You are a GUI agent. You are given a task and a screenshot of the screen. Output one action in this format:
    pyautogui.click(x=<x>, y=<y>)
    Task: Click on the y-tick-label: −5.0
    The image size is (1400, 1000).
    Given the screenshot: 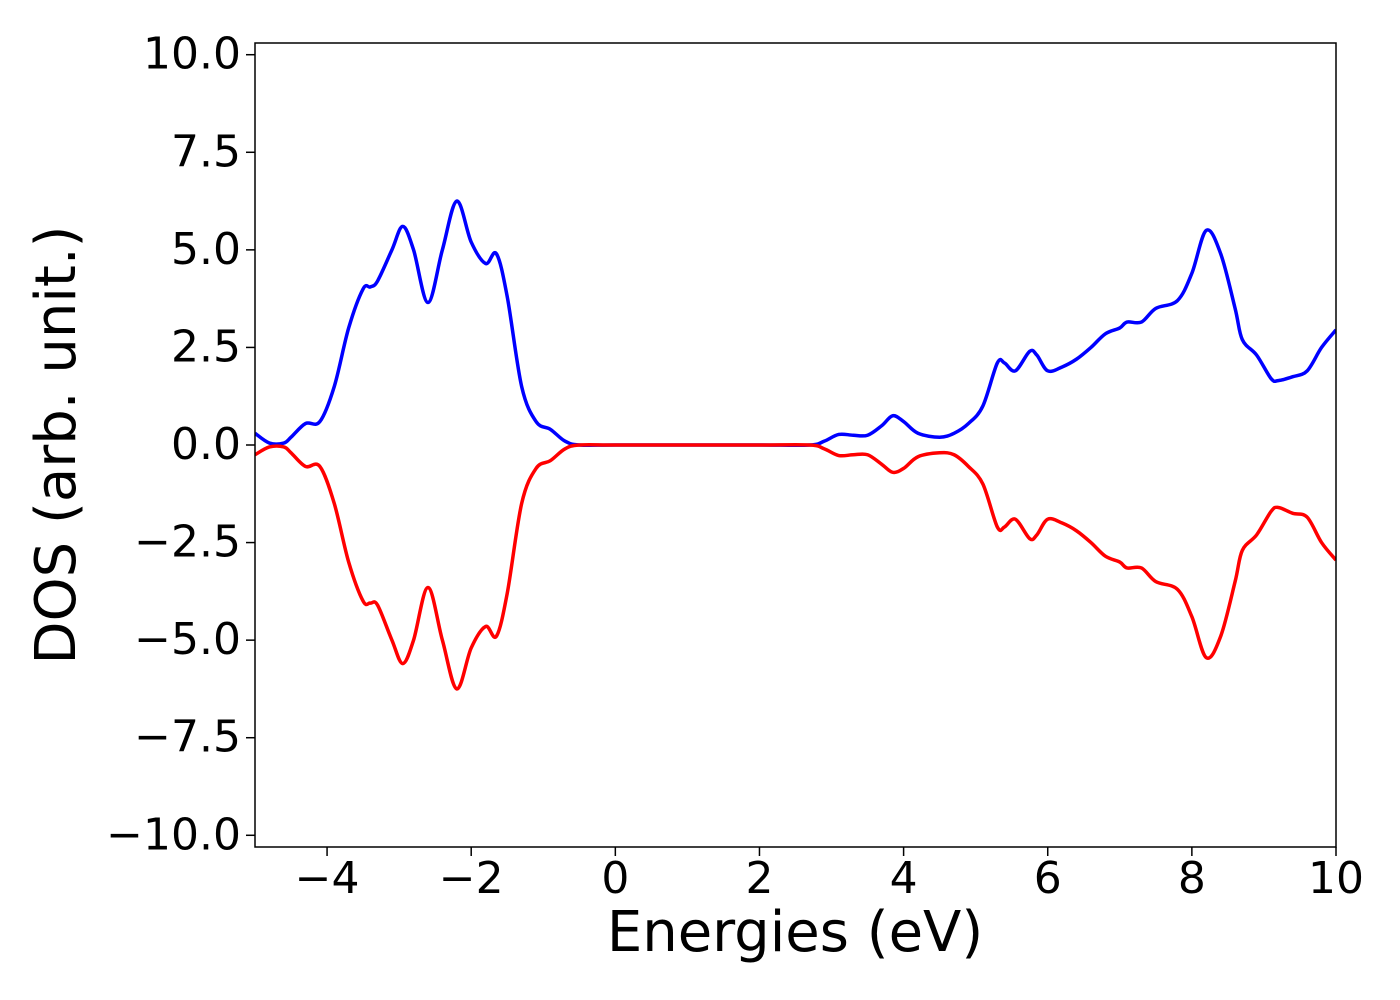 What is the action you would take?
    pyautogui.click(x=187, y=639)
    